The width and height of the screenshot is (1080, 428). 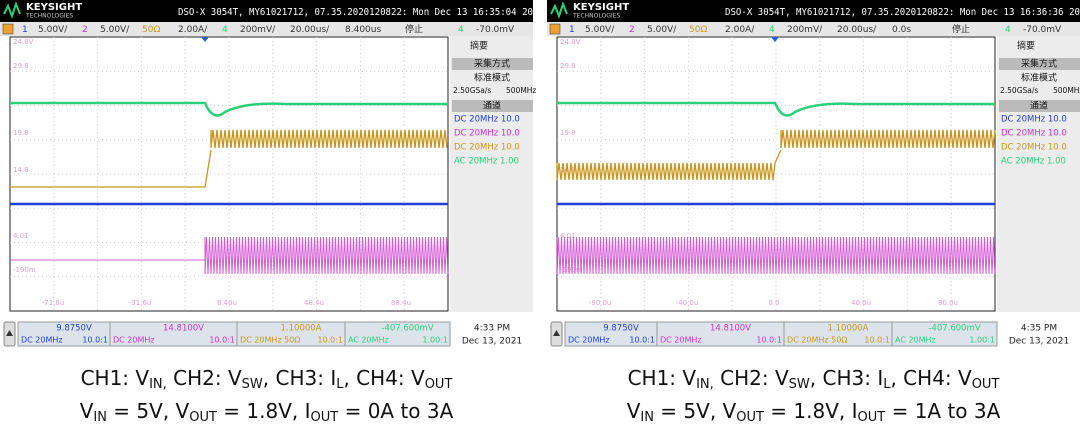 I want to click on caption-text: = 1.8V, I, so click(x=263, y=411).